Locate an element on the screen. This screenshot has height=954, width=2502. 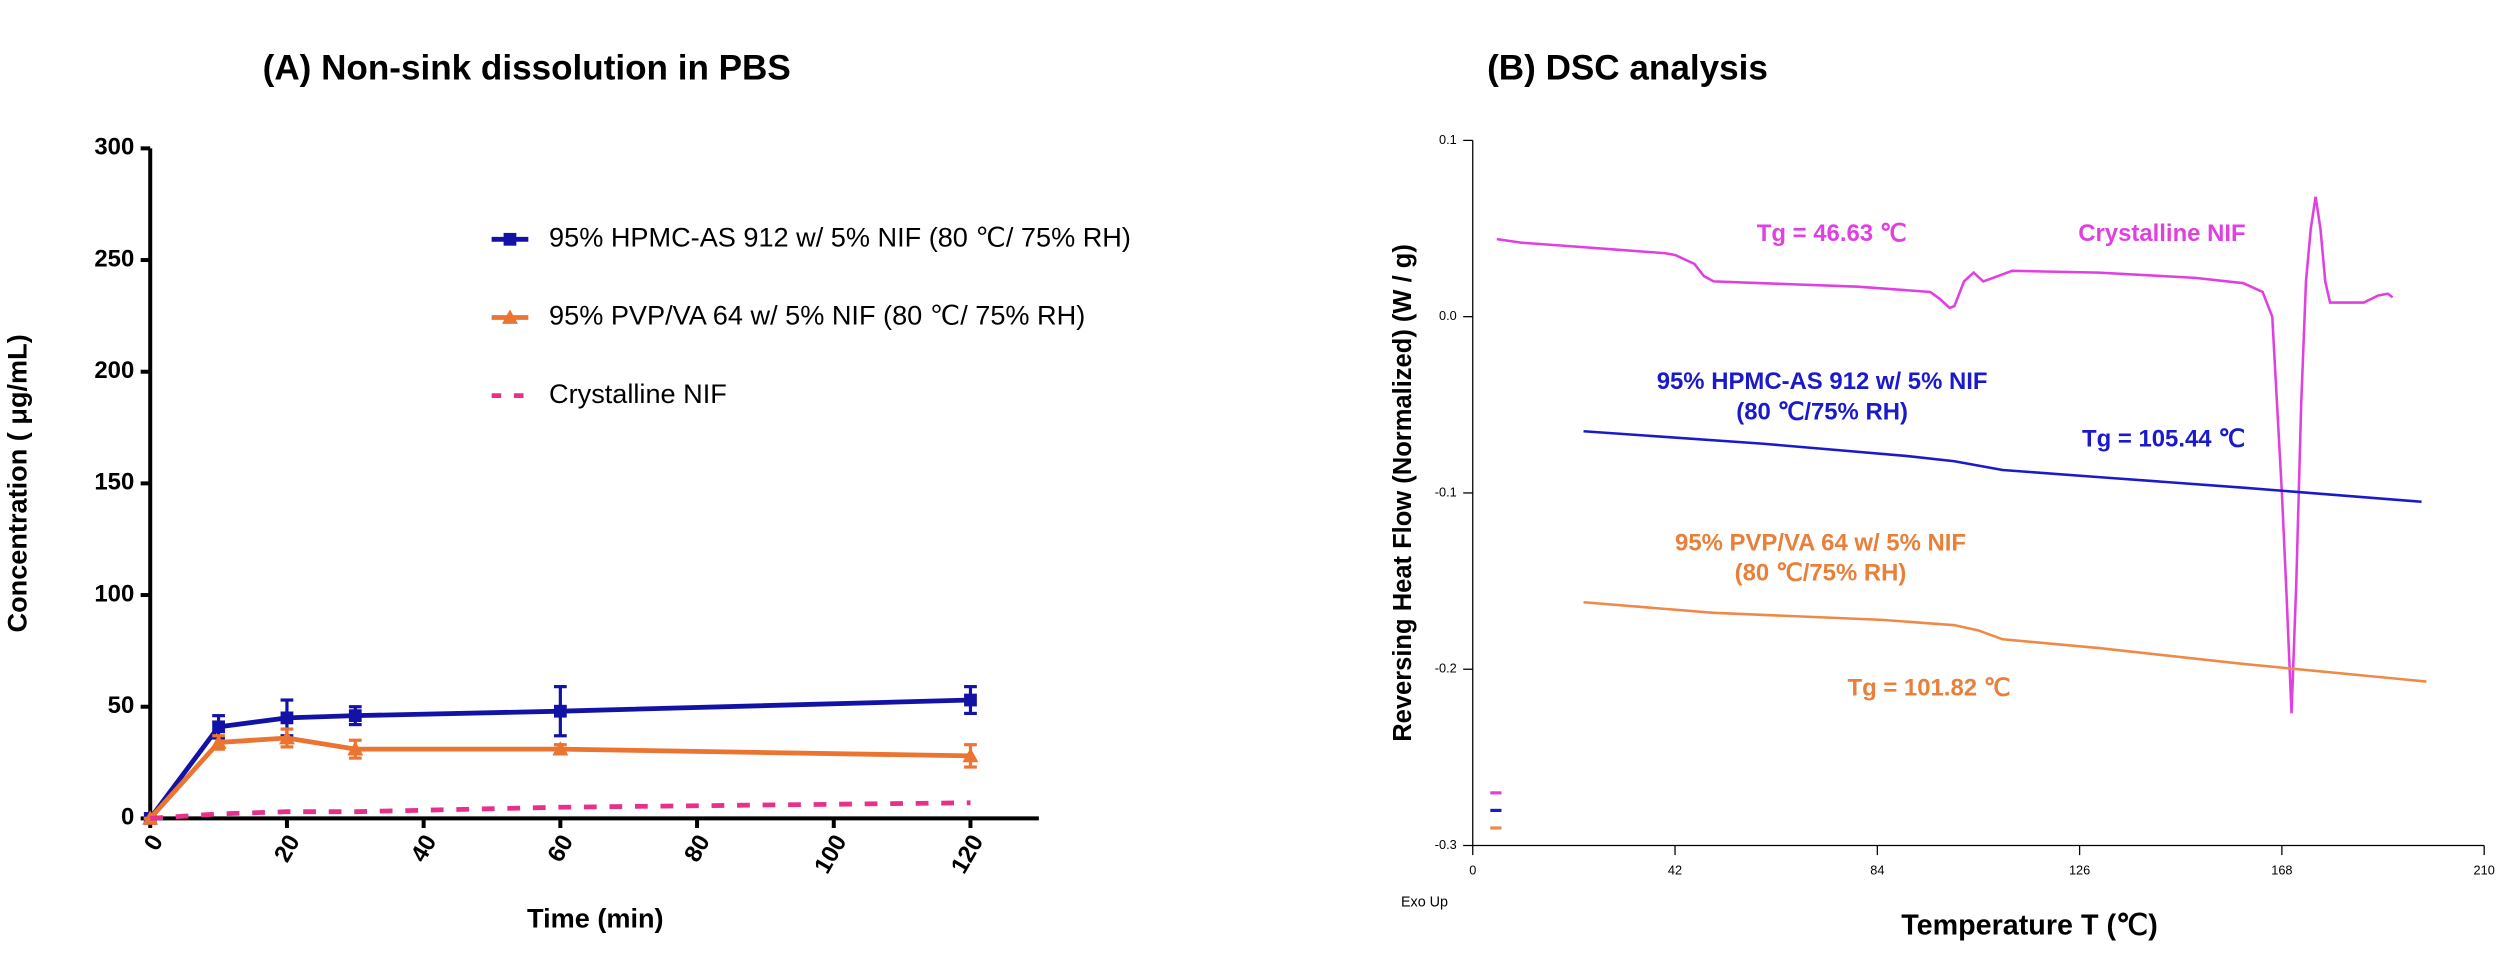
annotation: Tg = 105.44 ℃ is located at coordinates (2163, 439).